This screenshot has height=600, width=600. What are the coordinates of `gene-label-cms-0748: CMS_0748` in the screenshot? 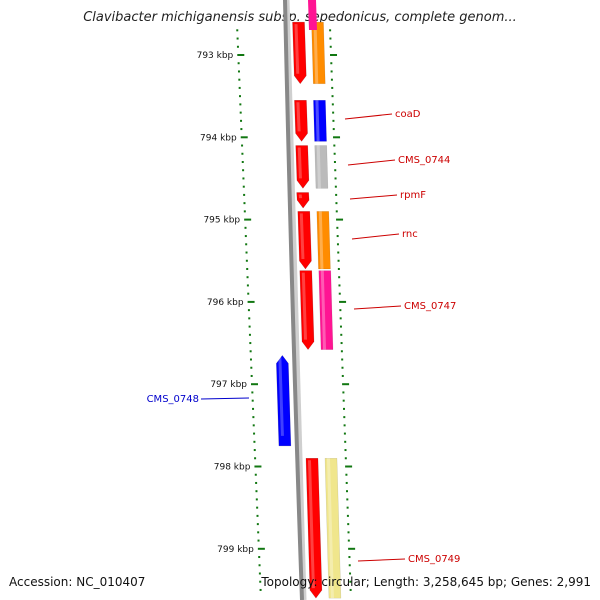 It's located at (198, 399).